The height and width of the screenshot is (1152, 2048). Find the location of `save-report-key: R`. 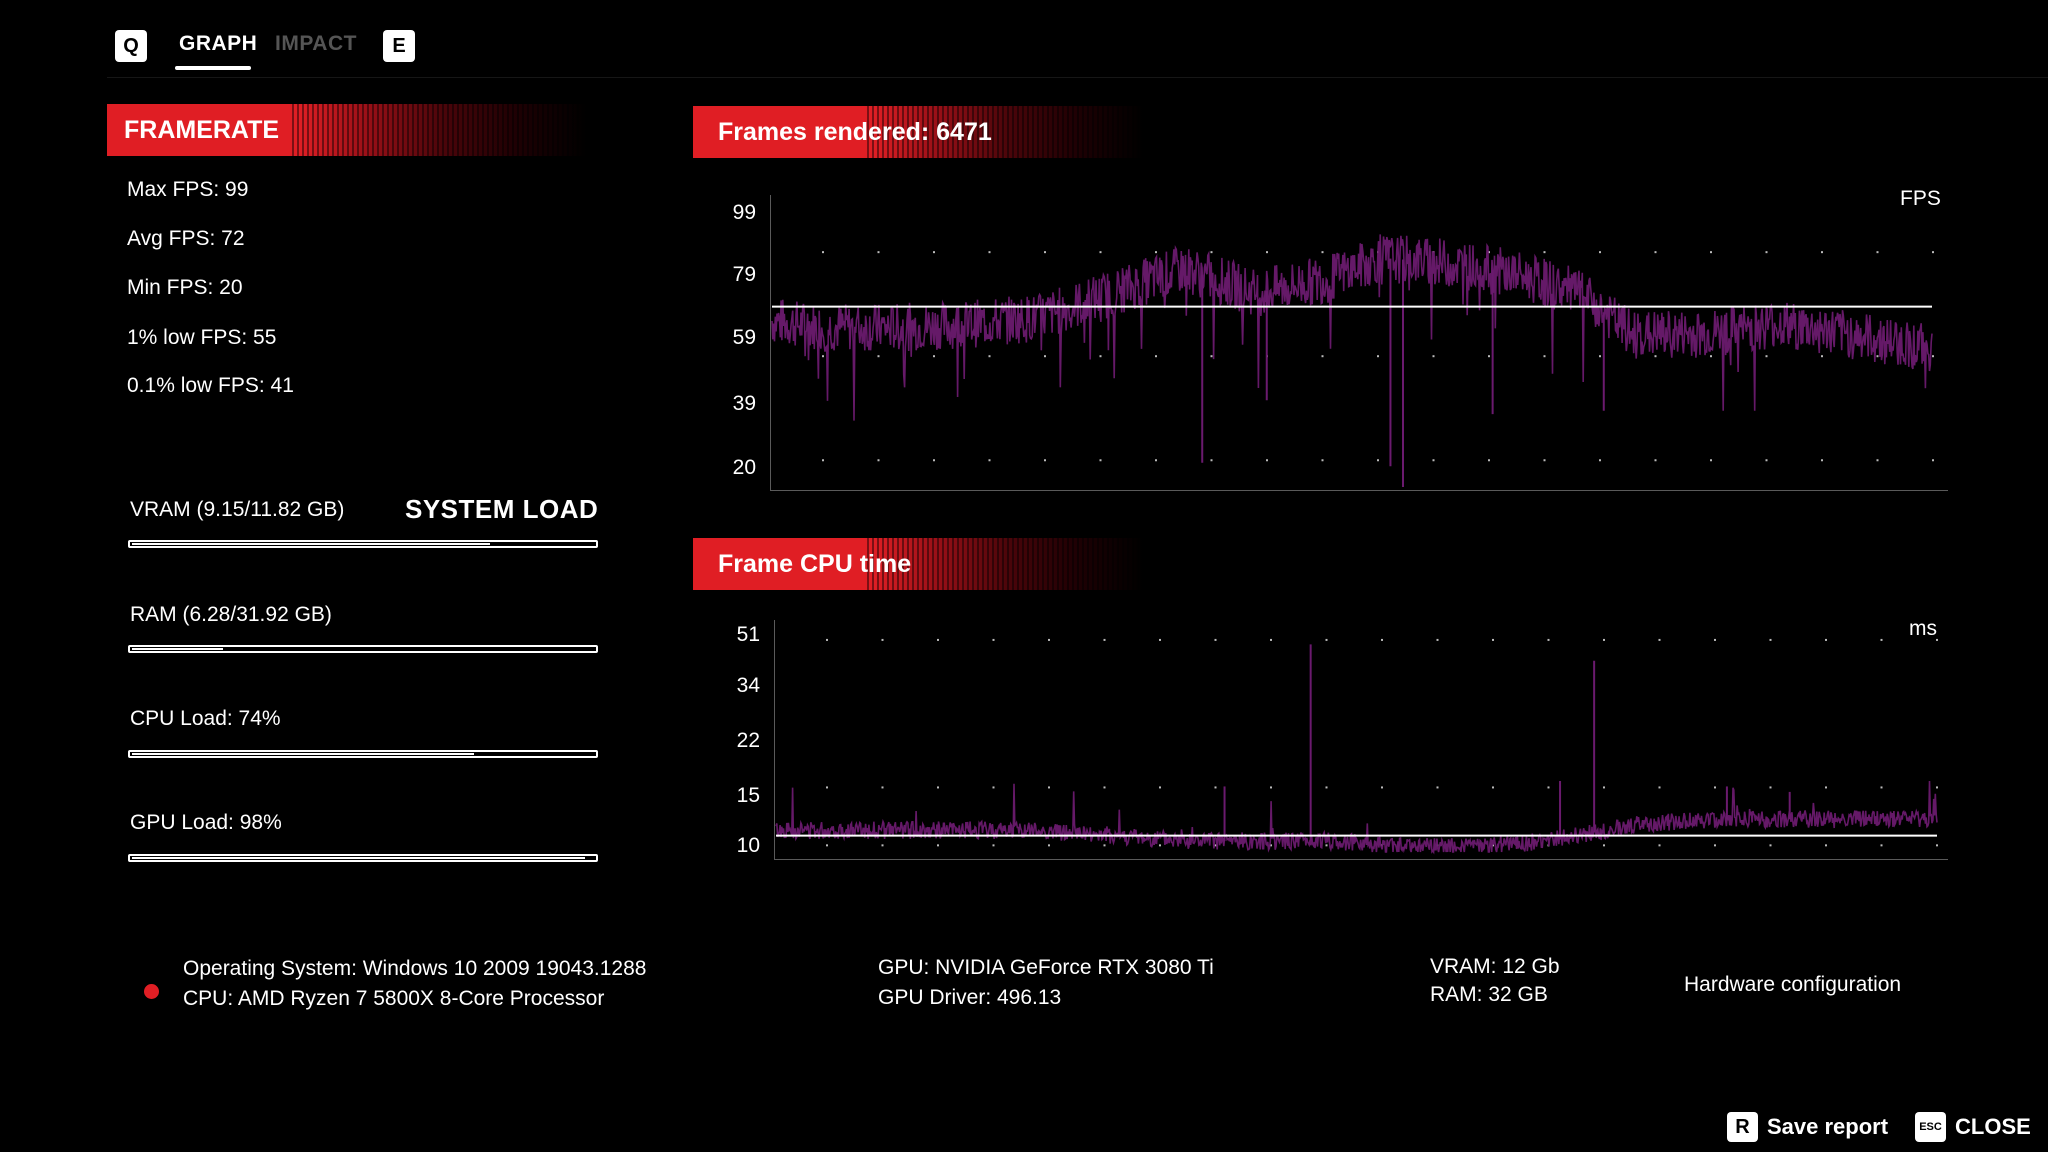

save-report-key: R is located at coordinates (1742, 1127).